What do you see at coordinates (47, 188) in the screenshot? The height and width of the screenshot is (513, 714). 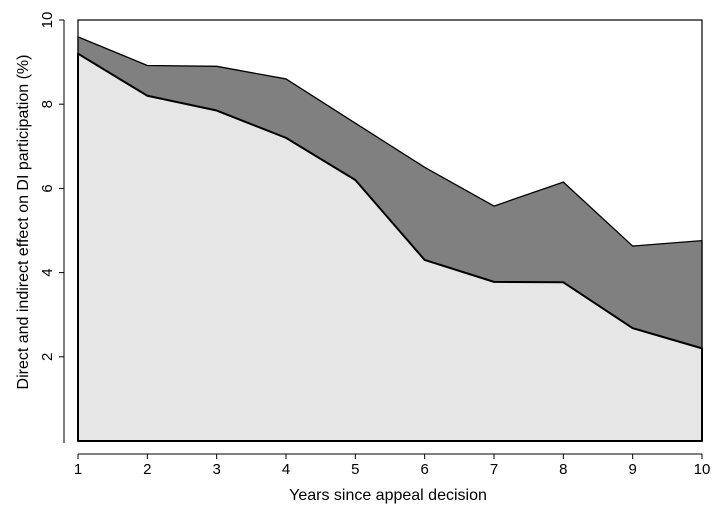 I see `y-tick-label: 6` at bounding box center [47, 188].